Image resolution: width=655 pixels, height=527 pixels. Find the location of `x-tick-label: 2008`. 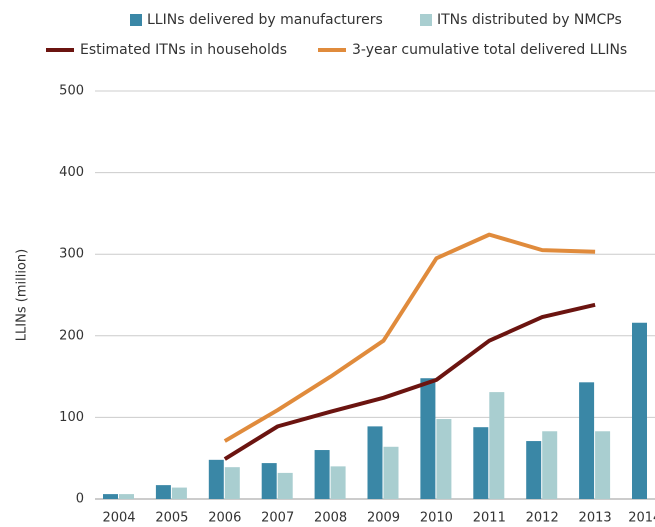

x-tick-label: 2008 is located at coordinates (330, 518).